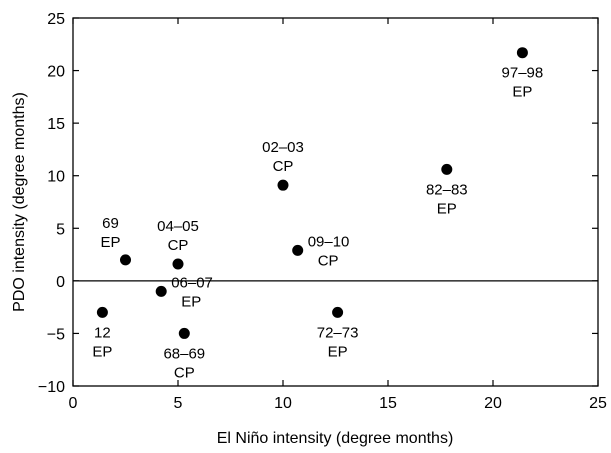  What do you see at coordinates (178, 403) in the screenshot?
I see `x-tick-label: 5` at bounding box center [178, 403].